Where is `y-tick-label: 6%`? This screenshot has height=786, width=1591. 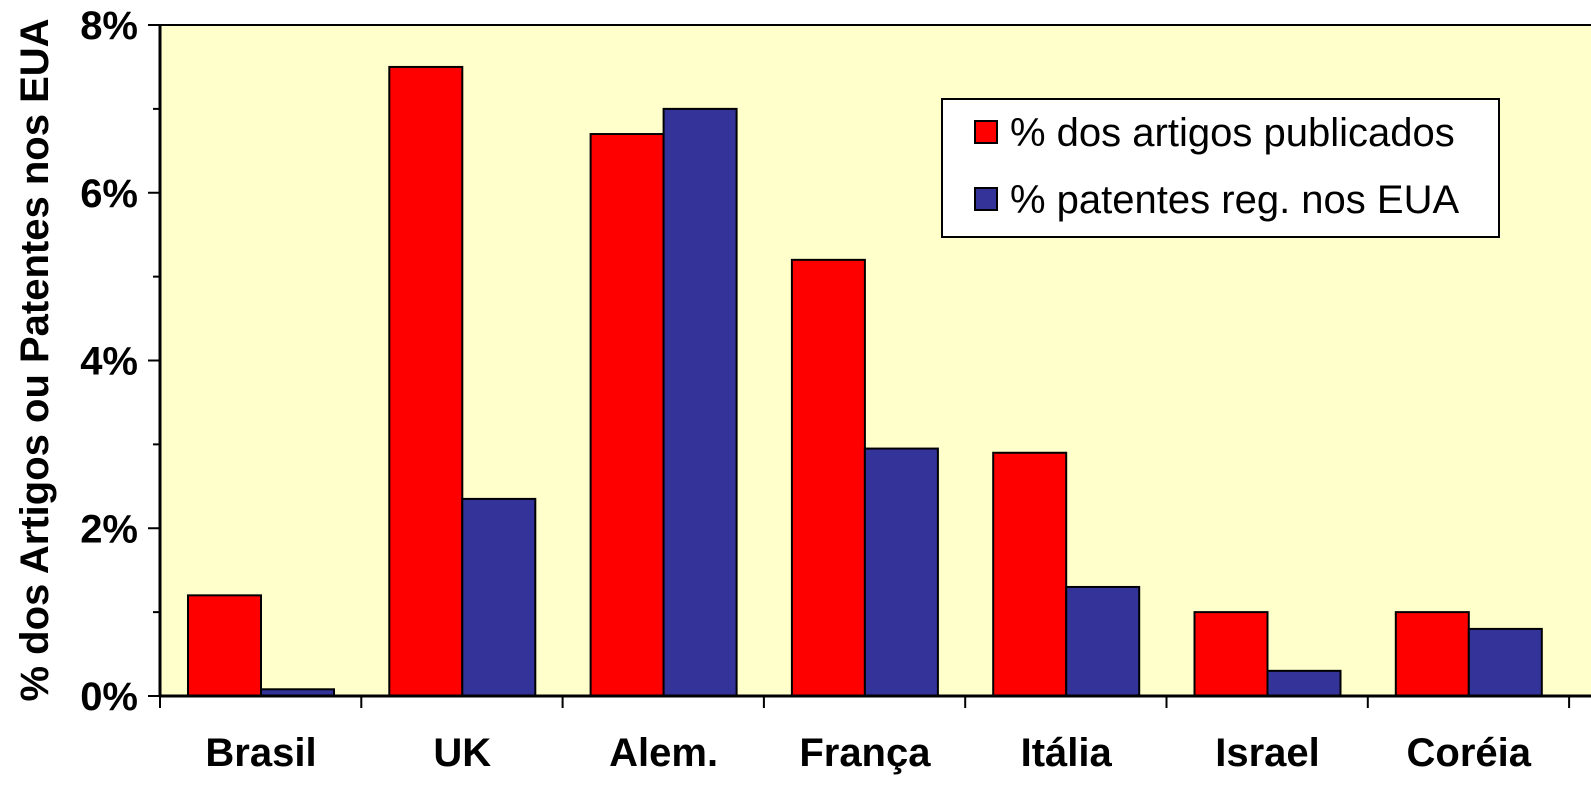 y-tick-label: 6% is located at coordinates (109, 194).